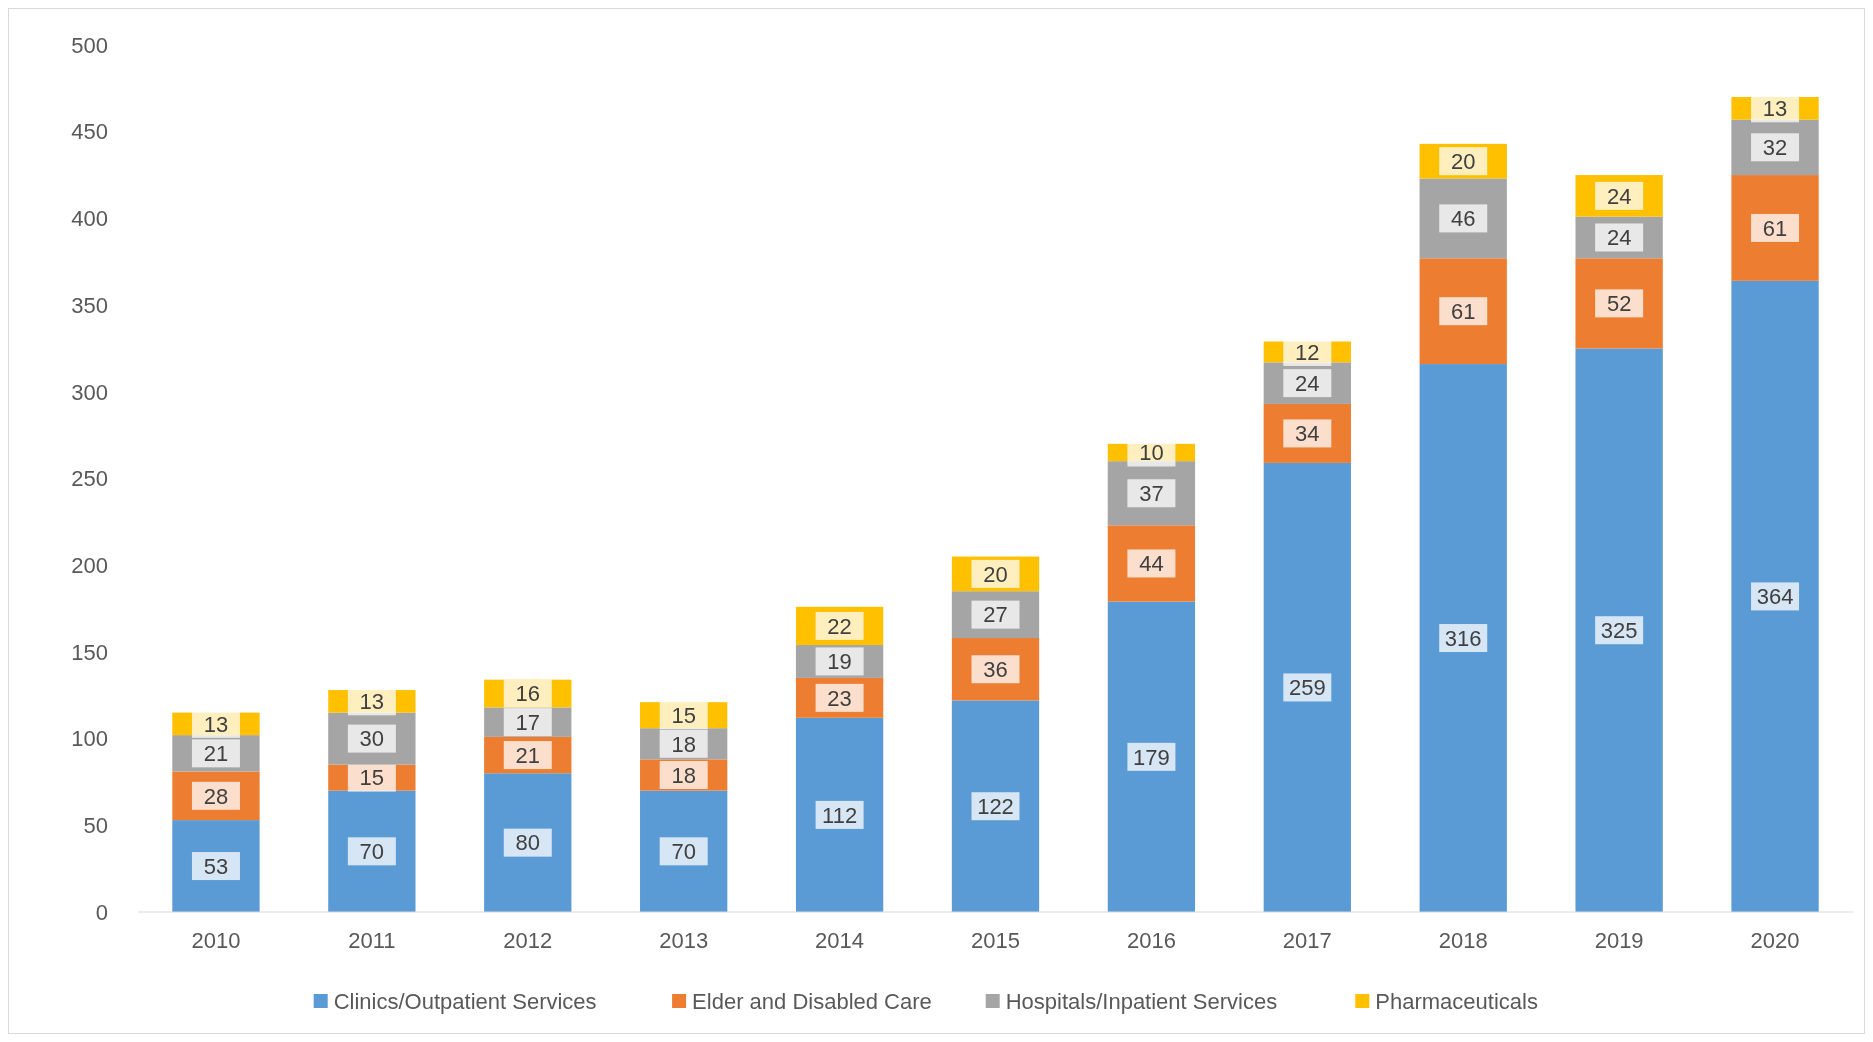 The image size is (1873, 1042). I want to click on data-label: 34, so click(1307, 434).